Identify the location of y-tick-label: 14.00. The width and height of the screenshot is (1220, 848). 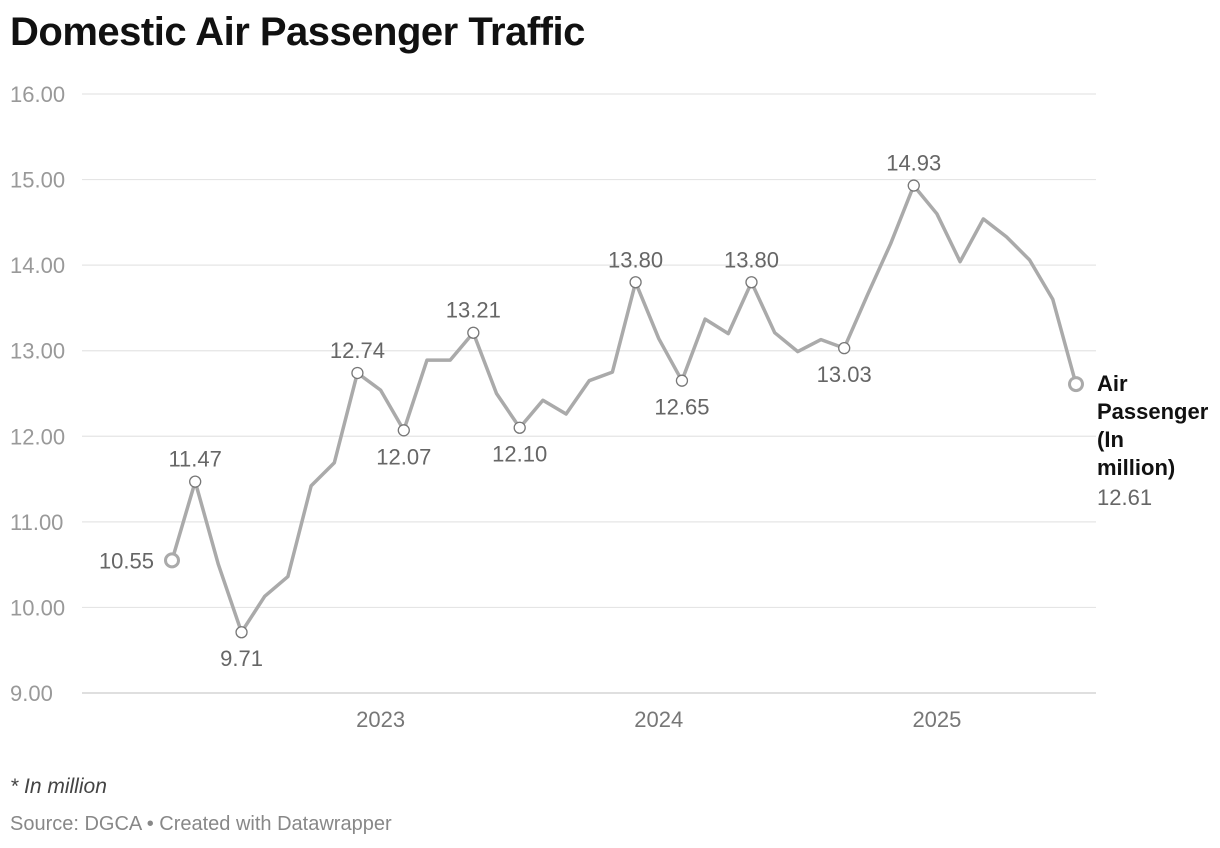
(37, 265).